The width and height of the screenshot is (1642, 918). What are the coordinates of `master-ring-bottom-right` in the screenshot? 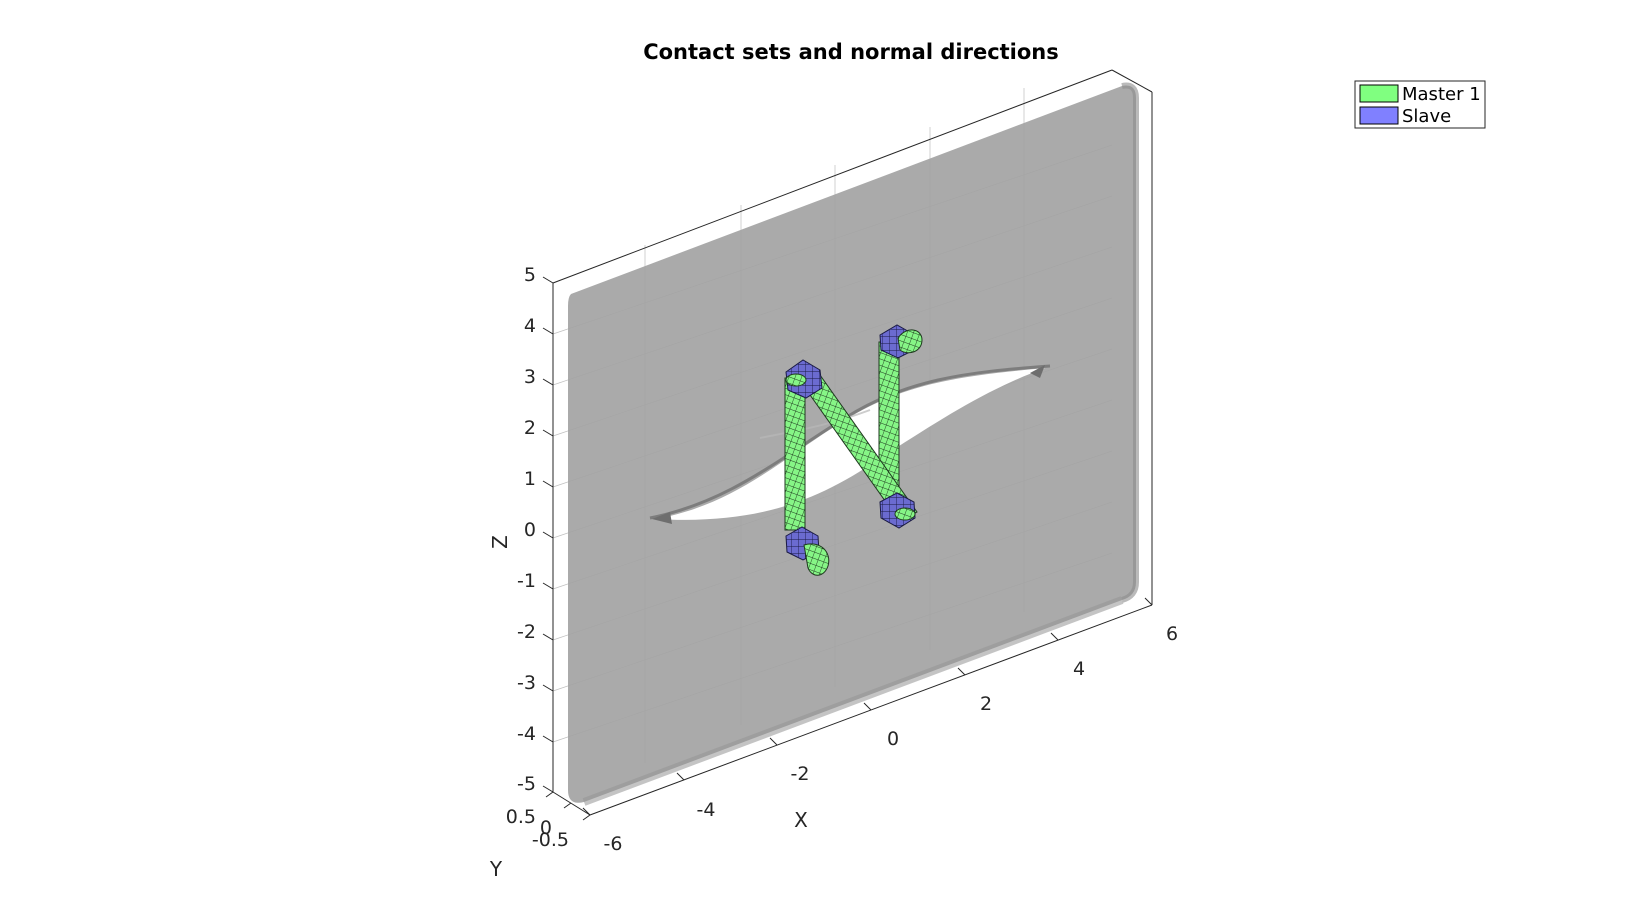 It's located at (905, 514).